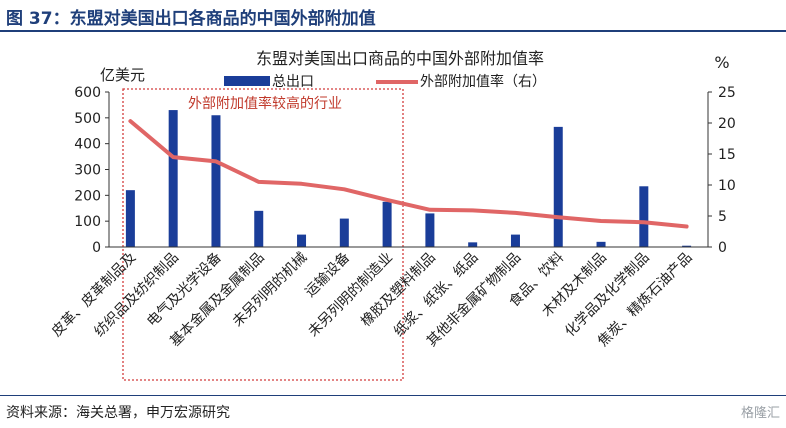  I want to click on x-tick-label: 橡胶及塑料制品, so click(397, 289).